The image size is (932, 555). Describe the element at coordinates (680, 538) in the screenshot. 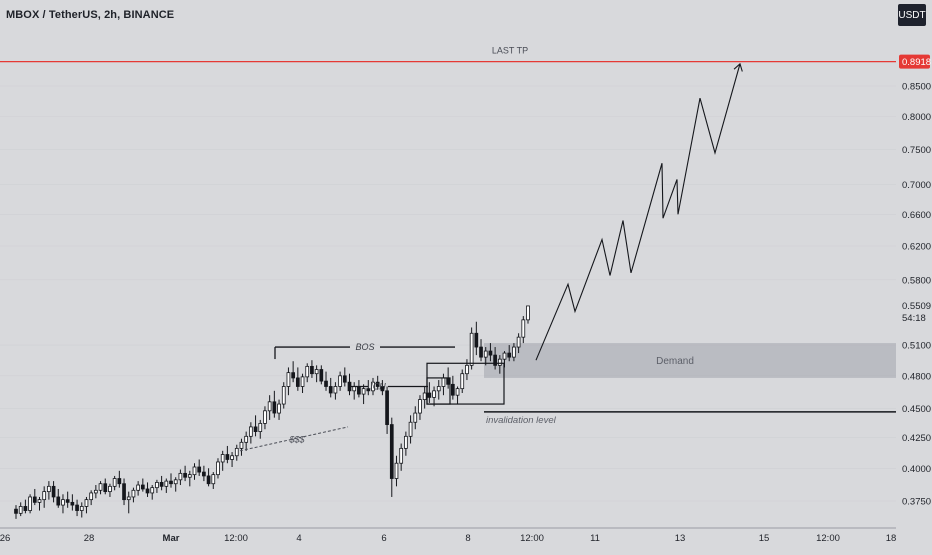

I see `time-tick: 13` at that location.